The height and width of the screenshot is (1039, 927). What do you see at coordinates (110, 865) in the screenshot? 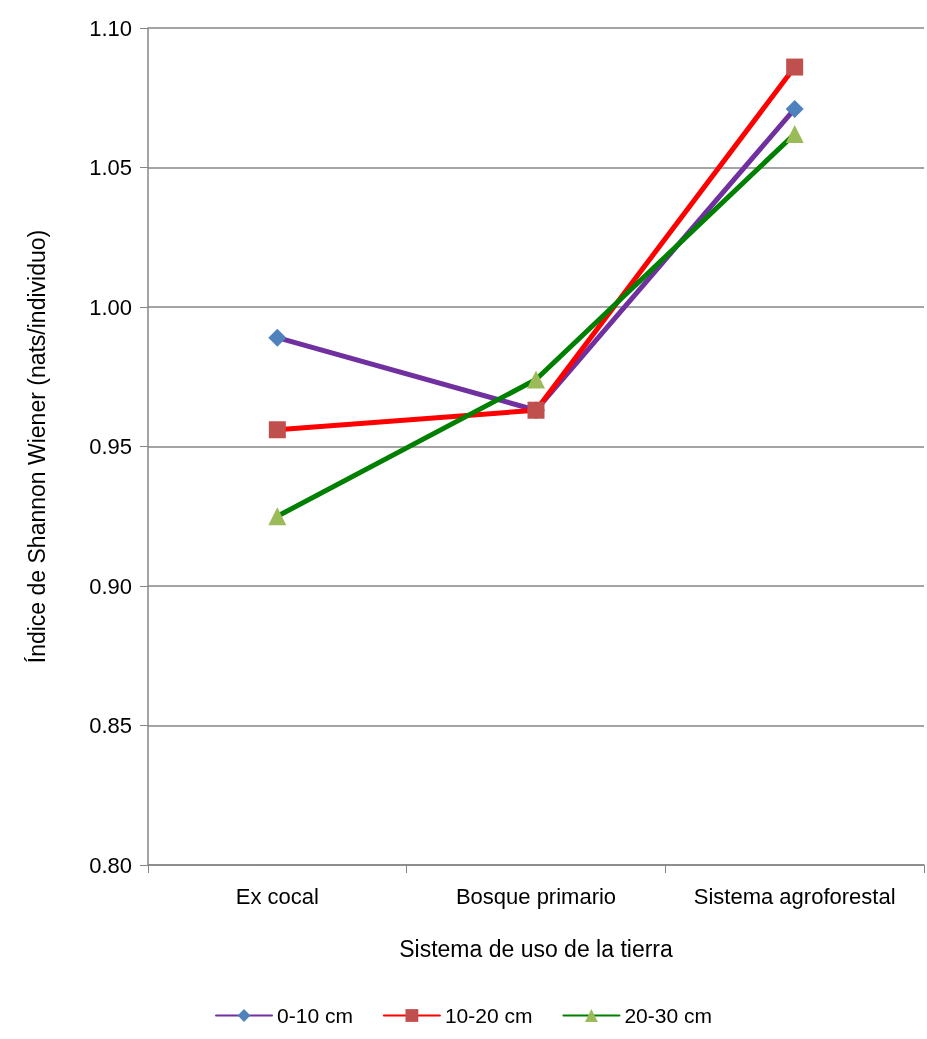
I see `y-tick-label: 0.80` at bounding box center [110, 865].